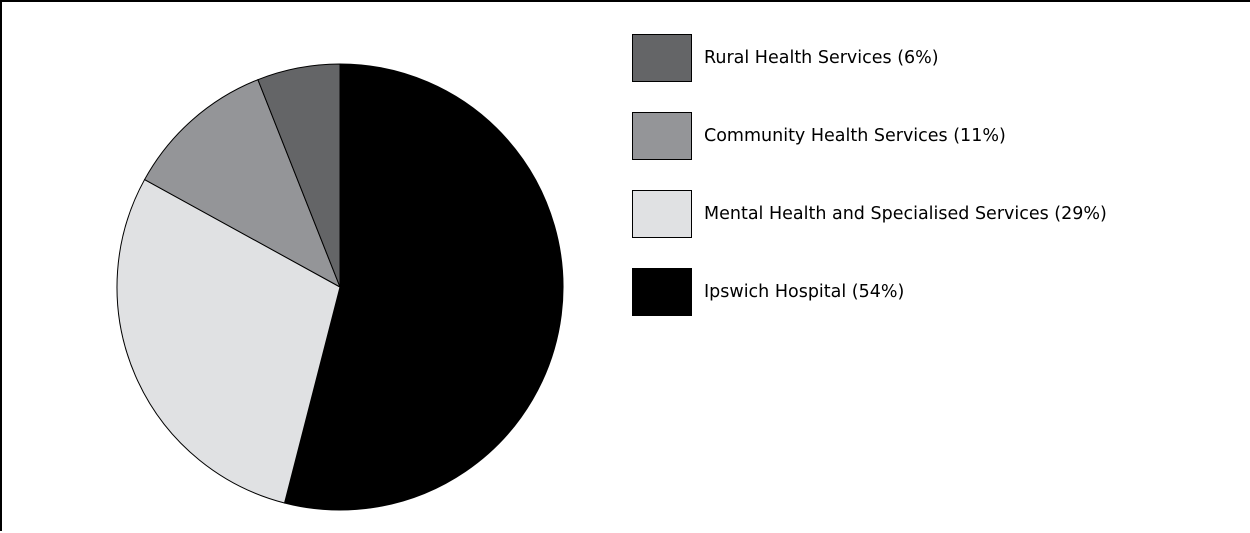 The height and width of the screenshot is (533, 1250). What do you see at coordinates (228, 341) in the screenshot?
I see `pie-slice-mental-health` at bounding box center [228, 341].